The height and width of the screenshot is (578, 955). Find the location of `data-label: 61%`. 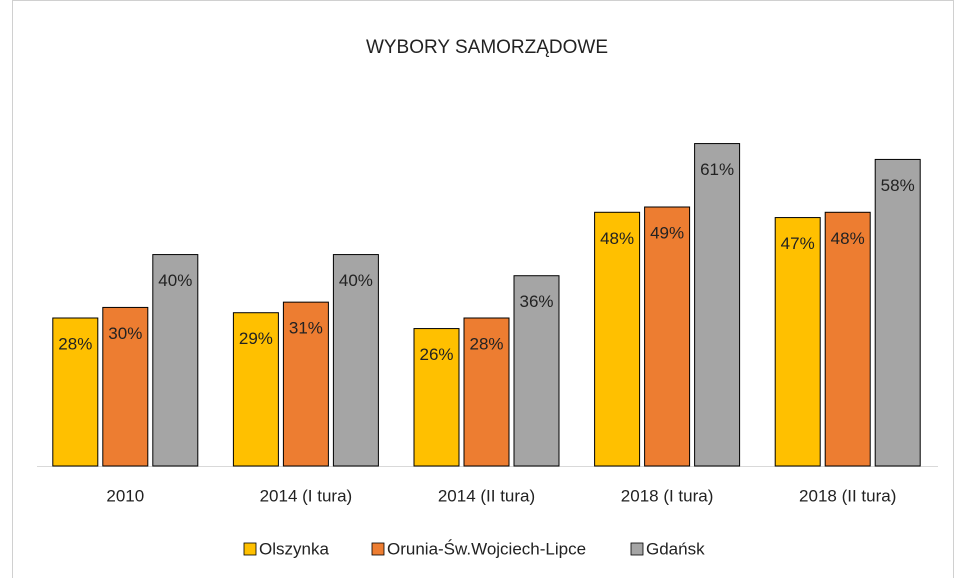

data-label: 61% is located at coordinates (717, 169).